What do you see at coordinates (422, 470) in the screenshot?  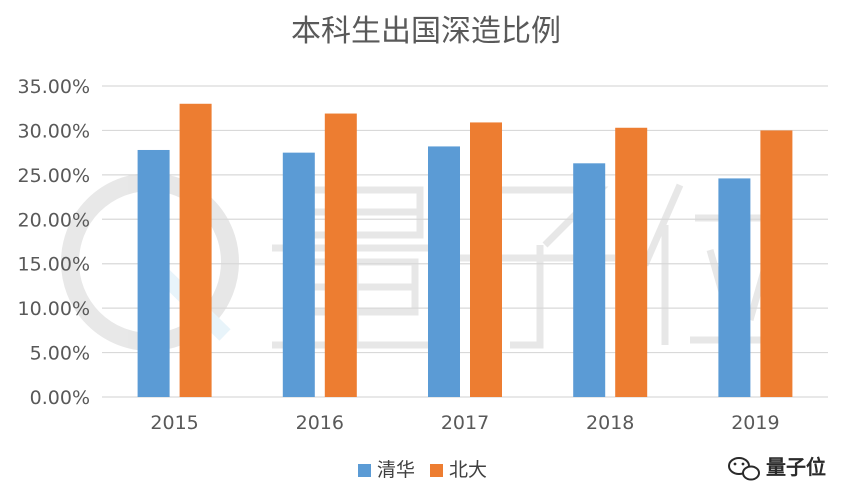 I see `legend: 清华 北大` at bounding box center [422, 470].